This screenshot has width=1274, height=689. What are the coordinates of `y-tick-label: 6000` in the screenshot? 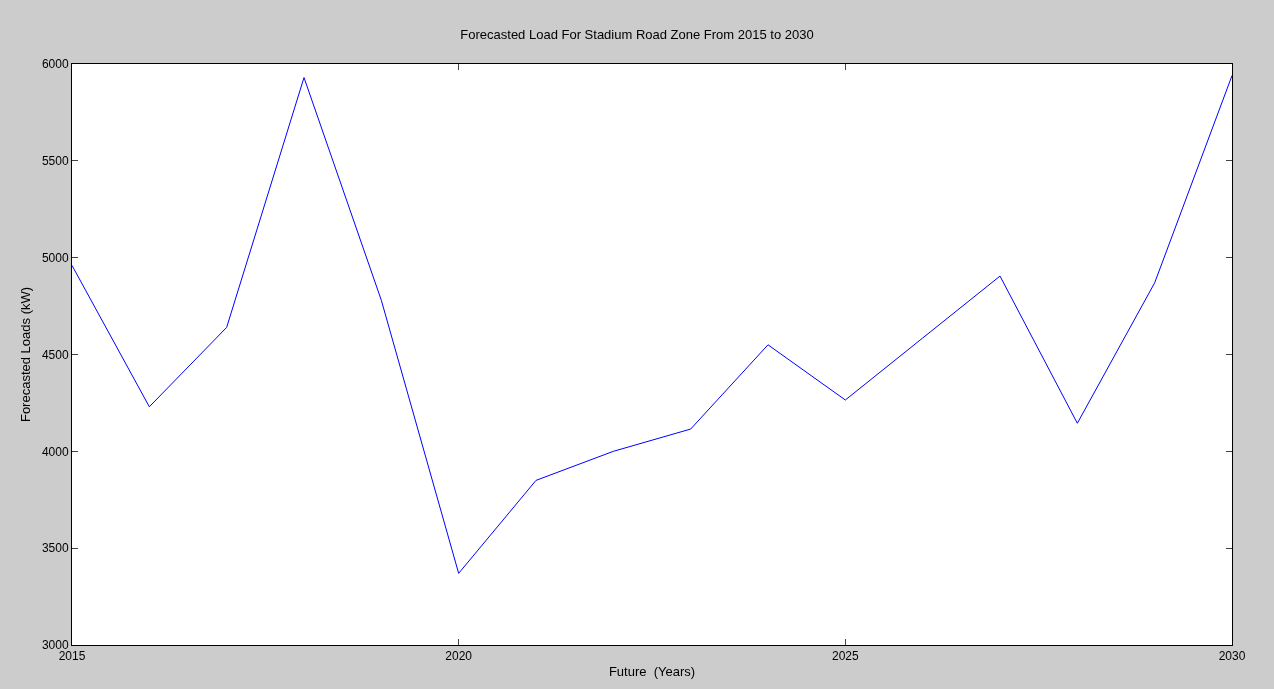 It's located at (55, 64).